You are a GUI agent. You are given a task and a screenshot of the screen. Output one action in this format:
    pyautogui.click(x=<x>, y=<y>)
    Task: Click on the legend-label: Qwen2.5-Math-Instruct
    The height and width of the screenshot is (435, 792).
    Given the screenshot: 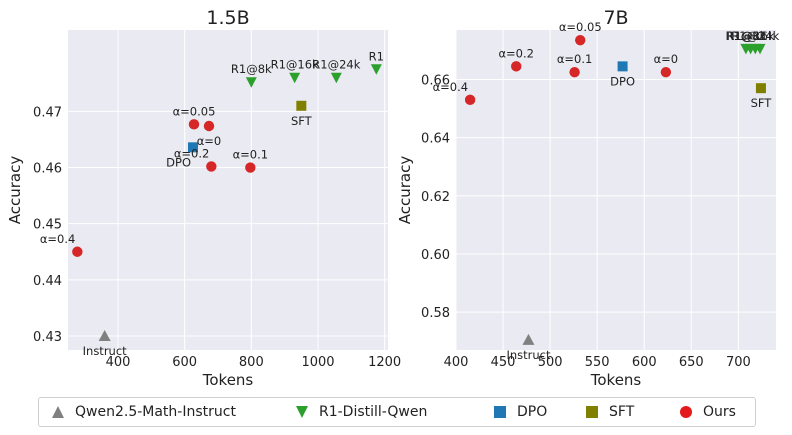 What is the action you would take?
    pyautogui.click(x=155, y=412)
    